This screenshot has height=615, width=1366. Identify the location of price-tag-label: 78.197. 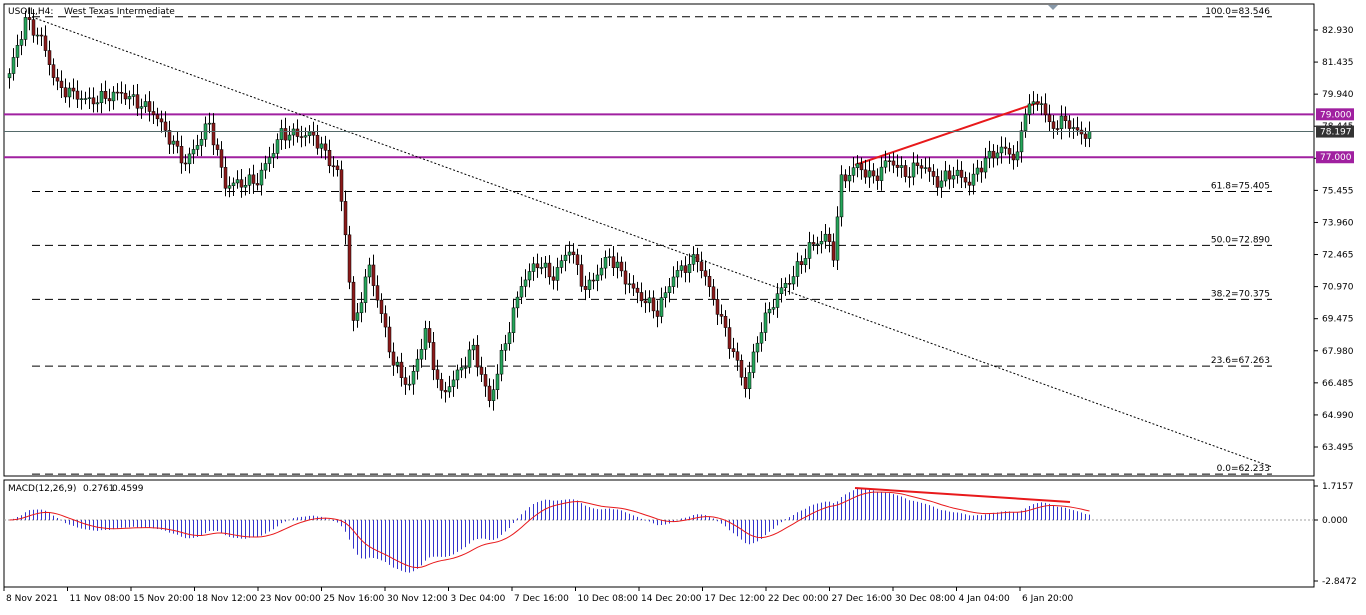
(1336, 133).